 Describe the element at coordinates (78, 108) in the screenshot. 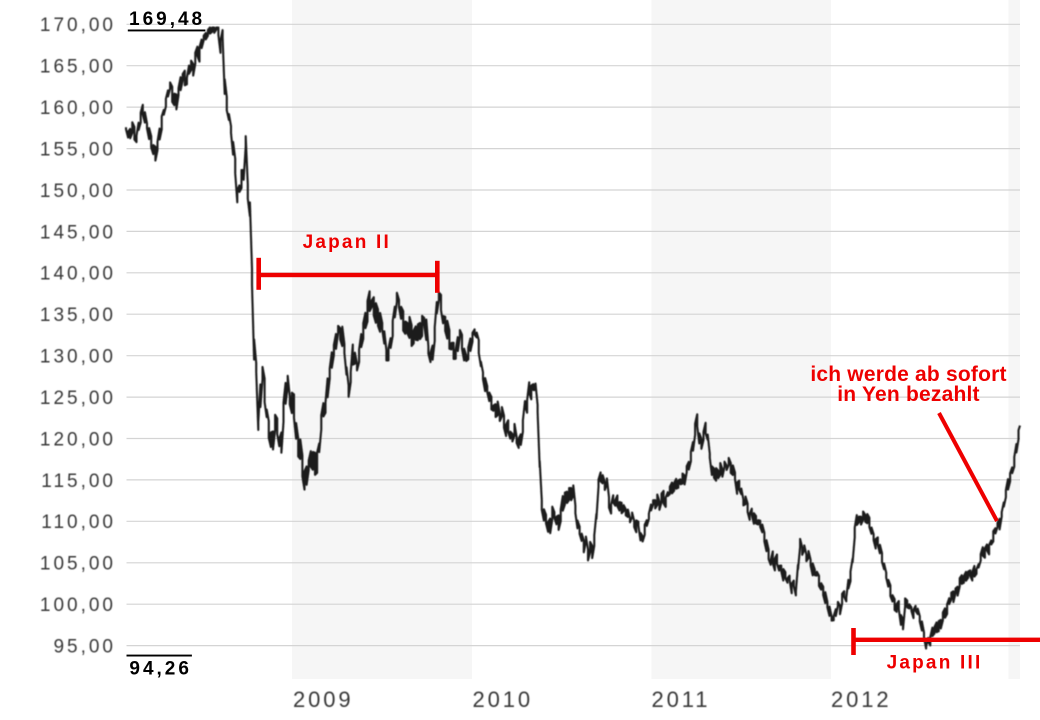

I see `svg-text: 160,00` at that location.